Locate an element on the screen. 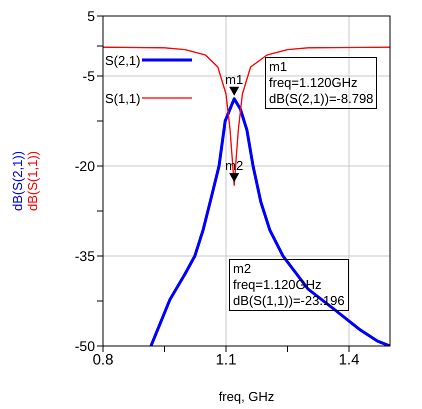  y-axis-title: dB(S(2,1)) dB(S(1,1)) is located at coordinates (25, 181).